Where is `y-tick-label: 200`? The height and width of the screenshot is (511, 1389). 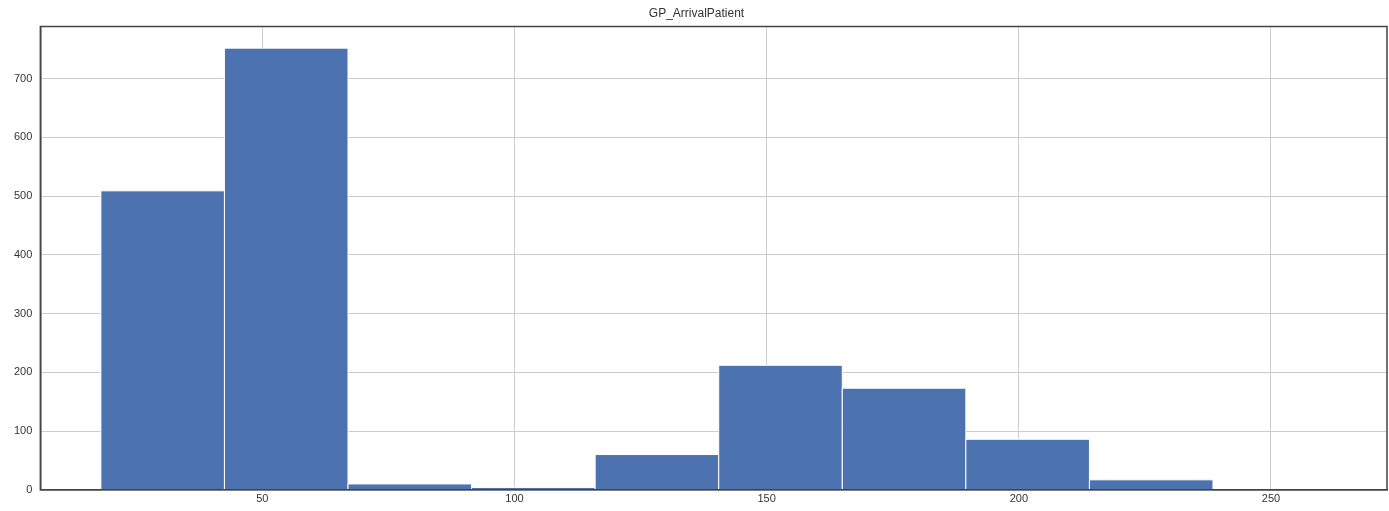 y-tick-label: 200 is located at coordinates (23, 371).